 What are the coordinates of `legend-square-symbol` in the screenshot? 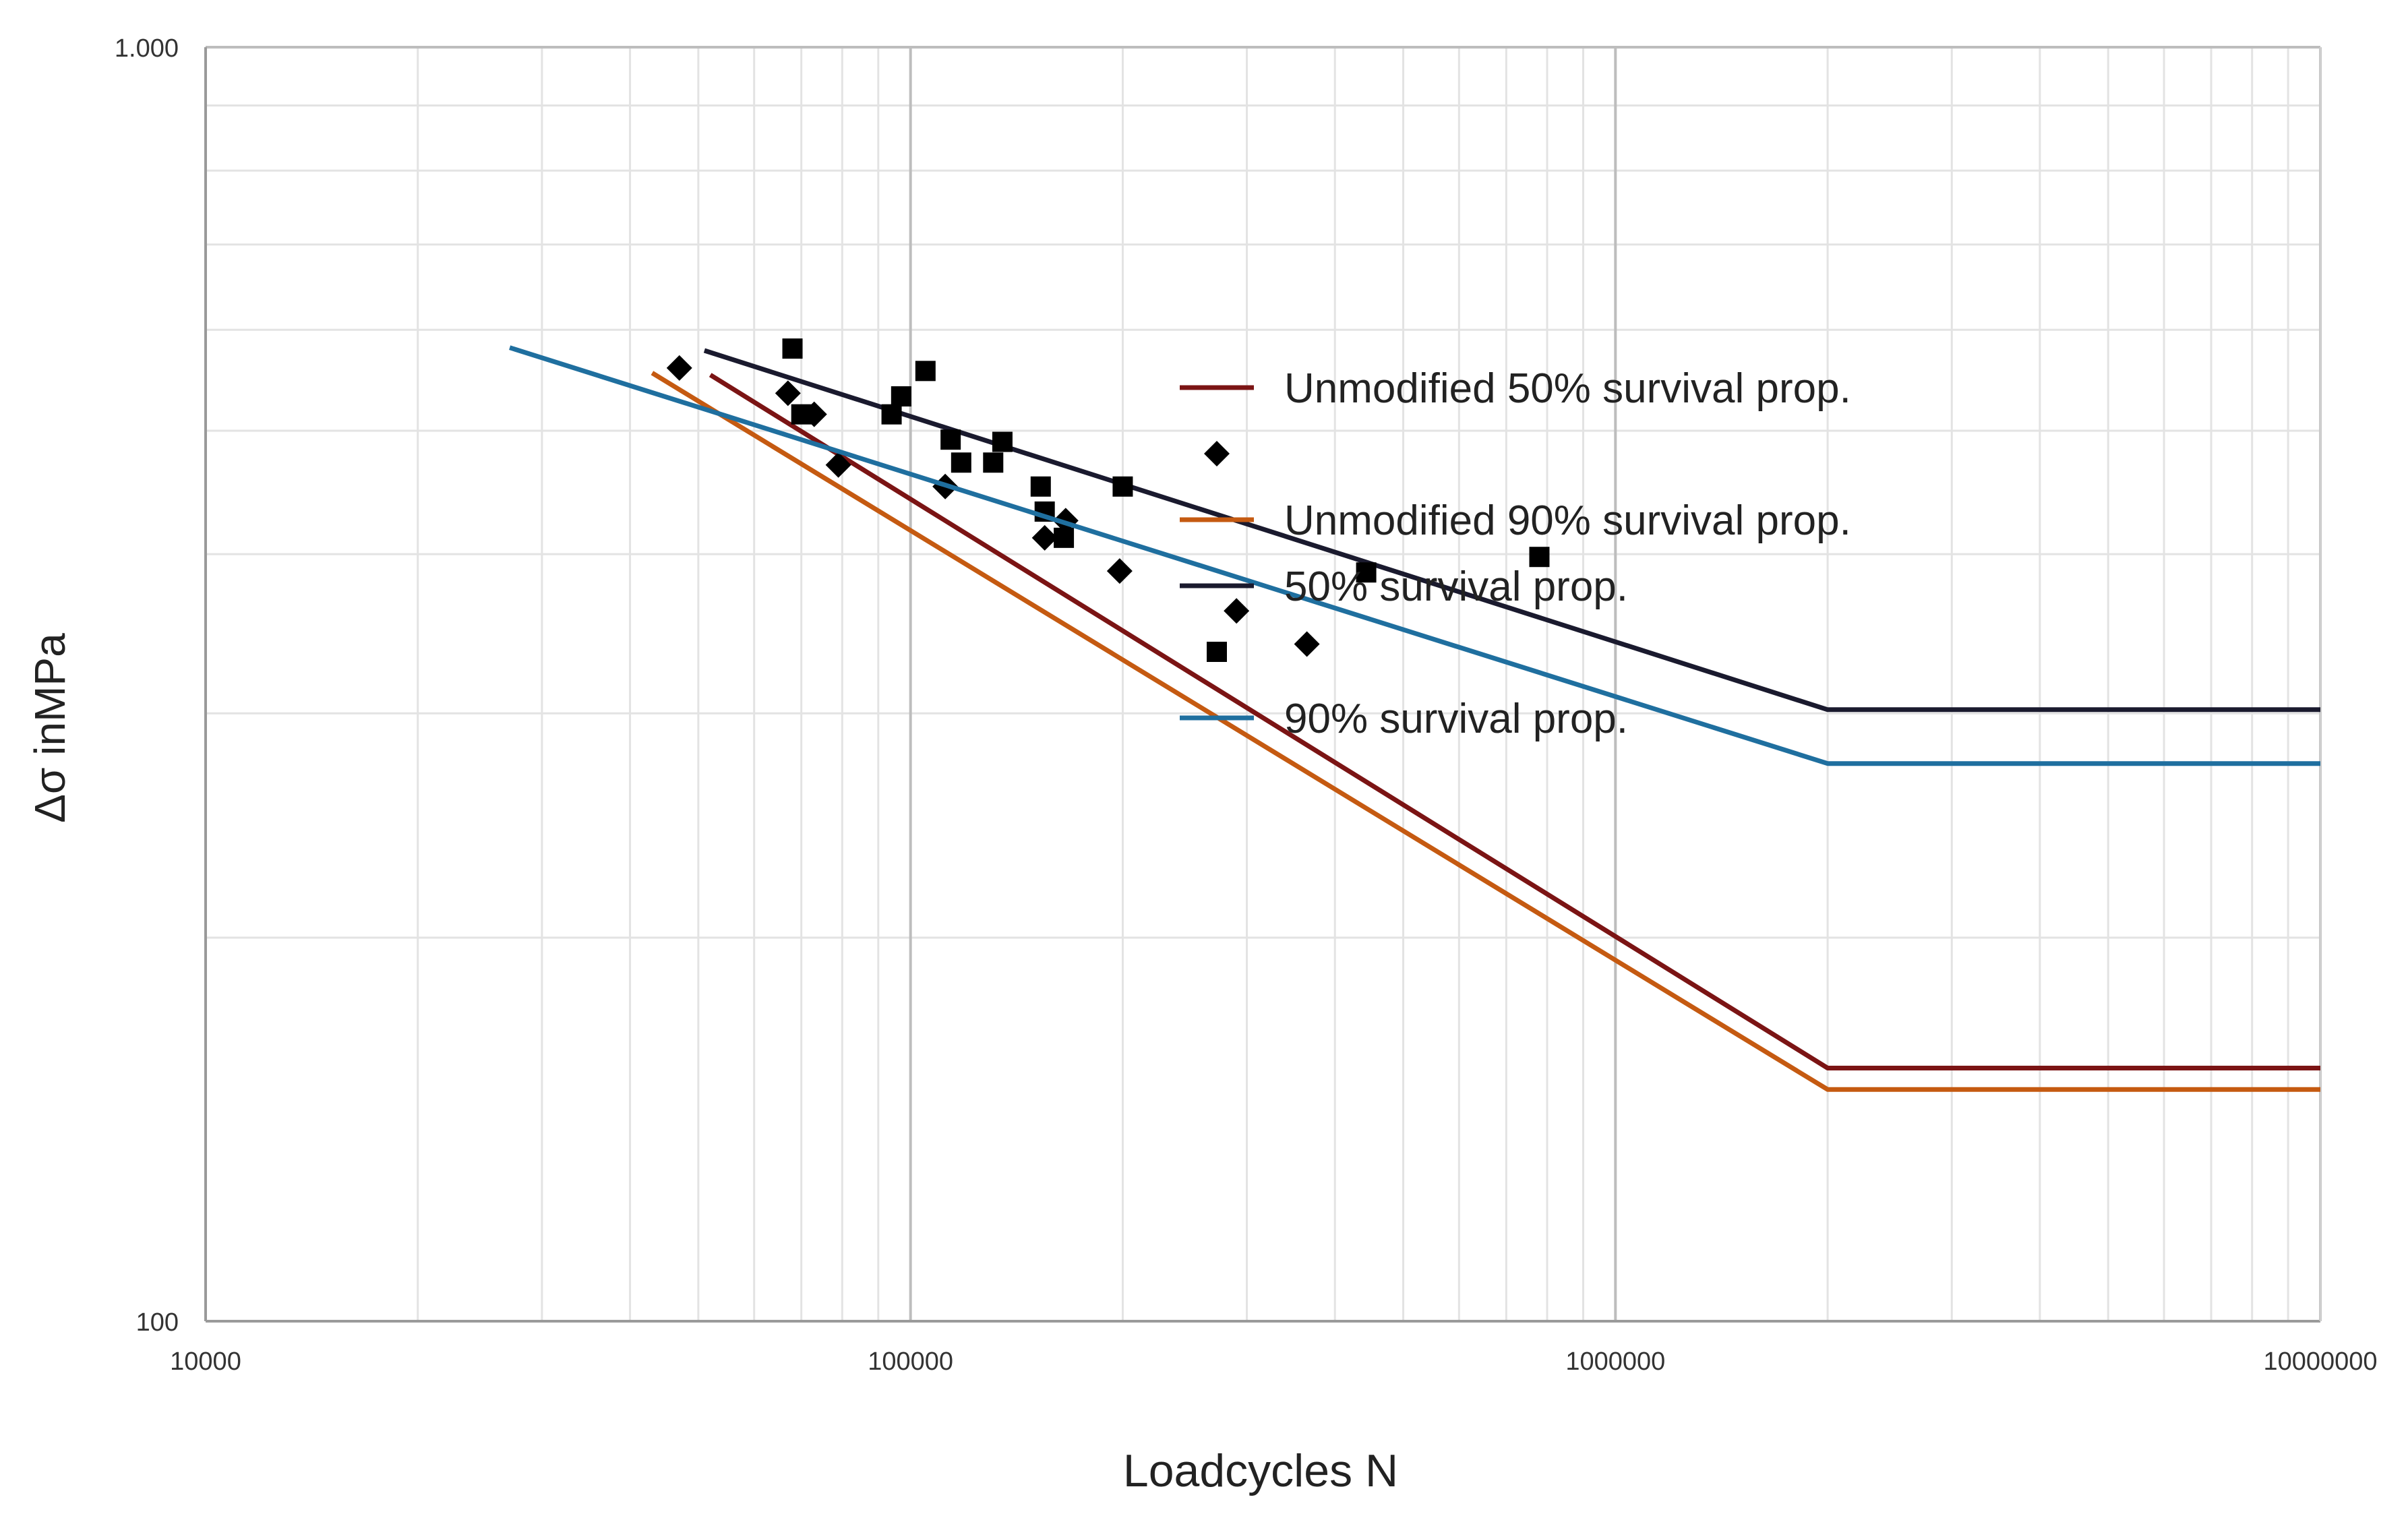 It's located at (1217, 652).